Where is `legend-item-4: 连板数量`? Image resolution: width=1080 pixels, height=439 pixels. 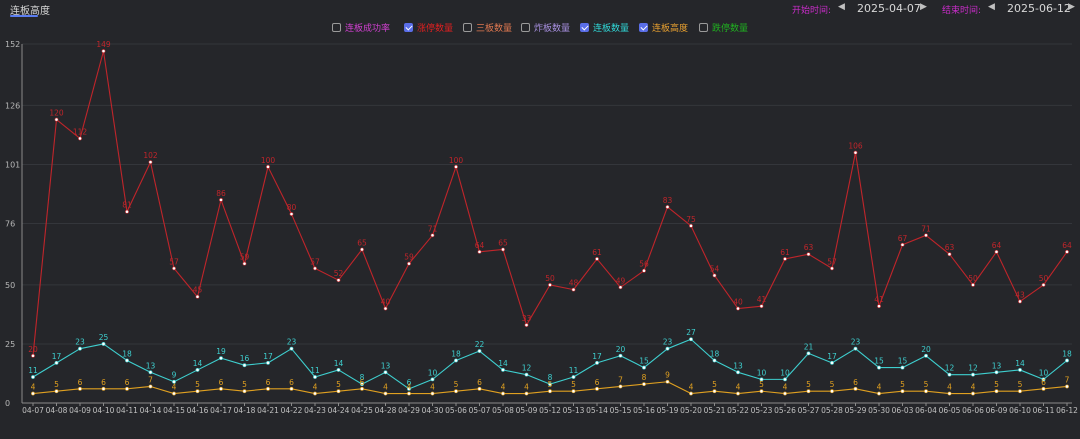
legend-item-4: 连板数量 is located at coordinates (604, 27).